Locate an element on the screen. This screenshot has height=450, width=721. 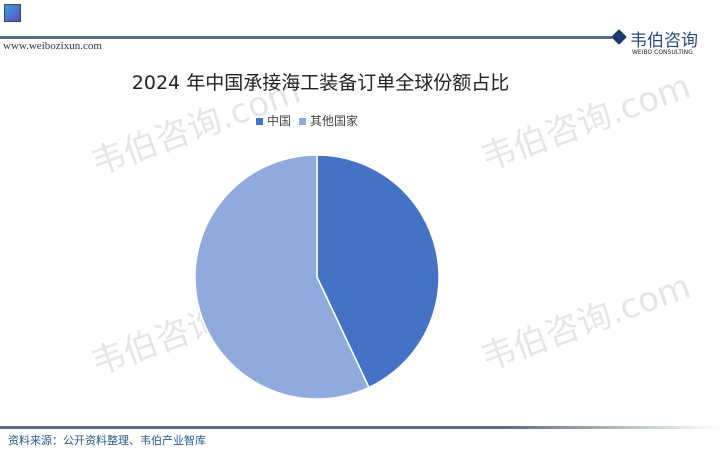
chart-title: 2024 年中国承接海工装备订单全球份额占比 is located at coordinates (320, 83).